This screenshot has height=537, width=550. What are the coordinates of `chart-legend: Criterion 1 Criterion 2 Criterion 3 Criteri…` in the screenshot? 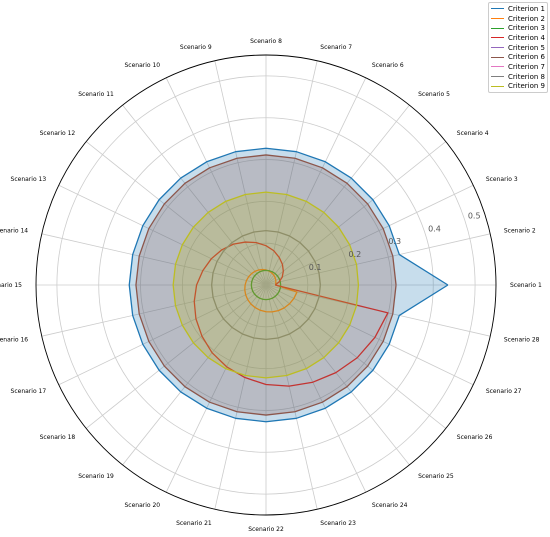 It's located at (518, 48).